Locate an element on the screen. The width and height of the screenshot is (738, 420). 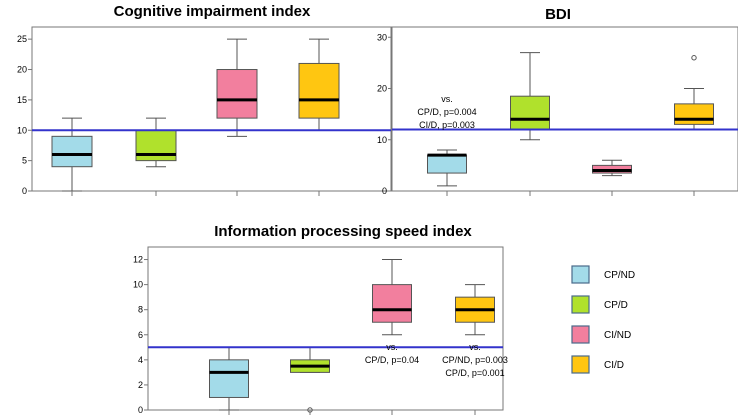
legend-item-cp-d: CP/D is located at coordinates (599, 304).